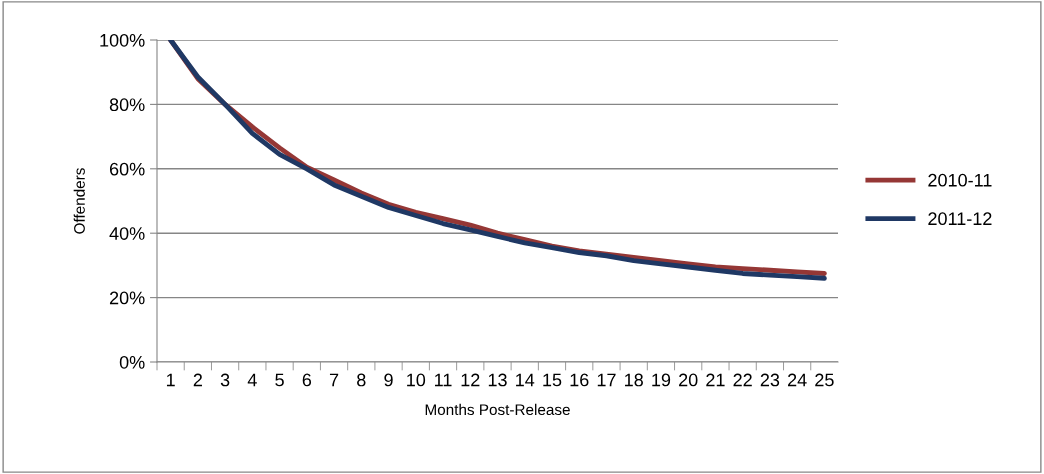 This screenshot has height=474, width=1044. Describe the element at coordinates (579, 380) in the screenshot. I see `x-tick-label: 16` at that location.